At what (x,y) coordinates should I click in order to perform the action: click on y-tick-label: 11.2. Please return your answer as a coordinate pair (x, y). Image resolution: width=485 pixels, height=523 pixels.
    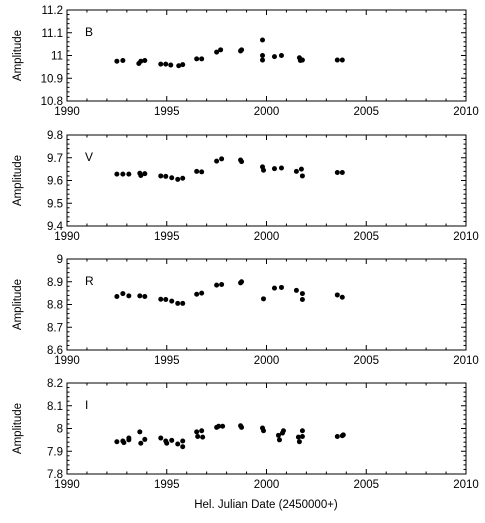
    Looking at the image, I should click on (52, 11).